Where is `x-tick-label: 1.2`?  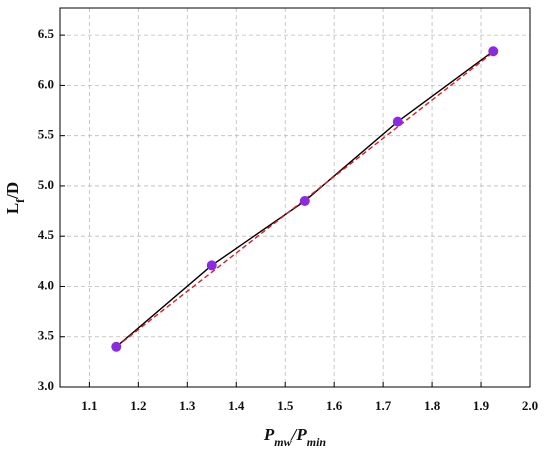
x-tick-label: 1.2 is located at coordinates (138, 405).